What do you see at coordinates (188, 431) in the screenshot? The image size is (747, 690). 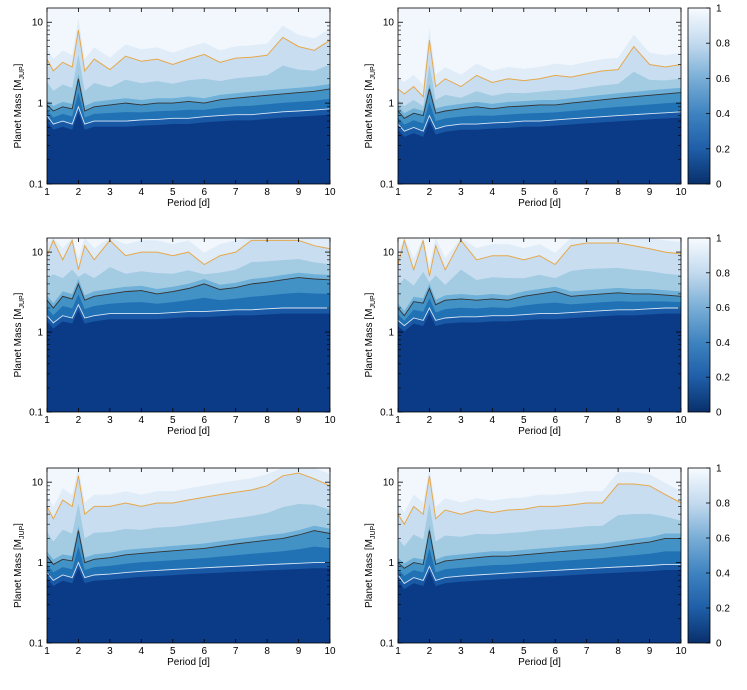 I see `x-axis-label: Period [d]` at bounding box center [188, 431].